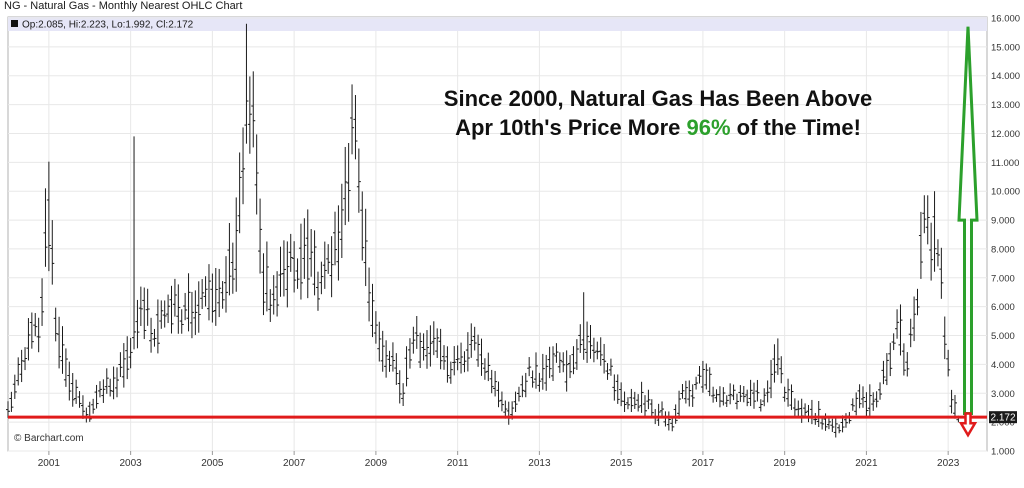 The width and height of the screenshot is (1024, 488). What do you see at coordinates (1005, 47) in the screenshot?
I see `y-tick-label: 15.000` at bounding box center [1005, 47].